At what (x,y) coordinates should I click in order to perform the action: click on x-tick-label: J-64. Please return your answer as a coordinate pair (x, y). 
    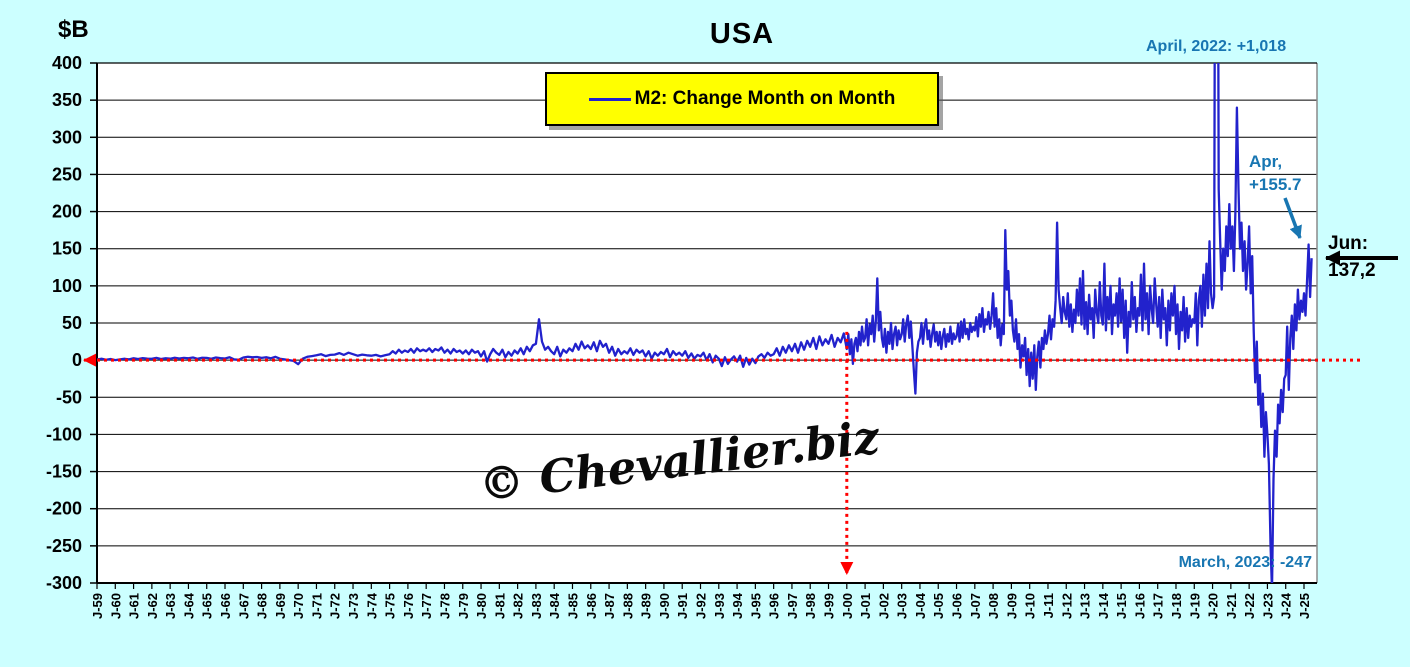
    Looking at the image, I should click on (188, 605).